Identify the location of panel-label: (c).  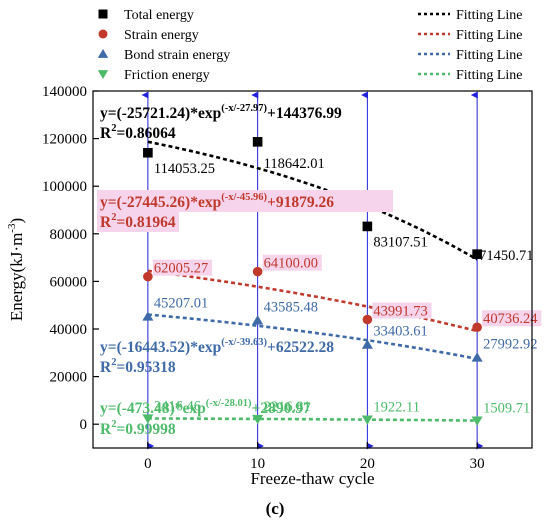
(275, 508).